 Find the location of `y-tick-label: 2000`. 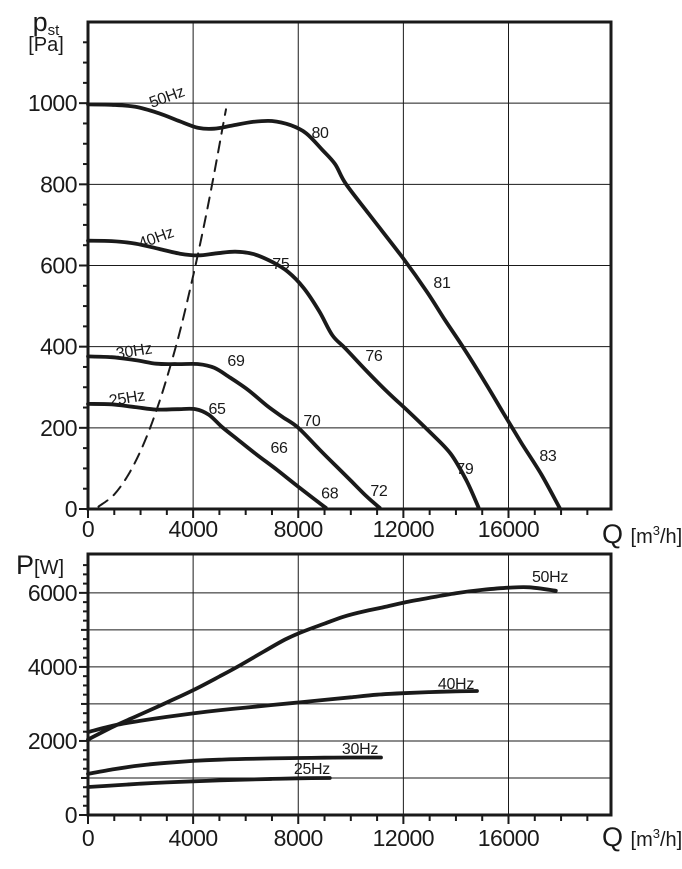

y-tick-label: 2000 is located at coordinates (52, 741).